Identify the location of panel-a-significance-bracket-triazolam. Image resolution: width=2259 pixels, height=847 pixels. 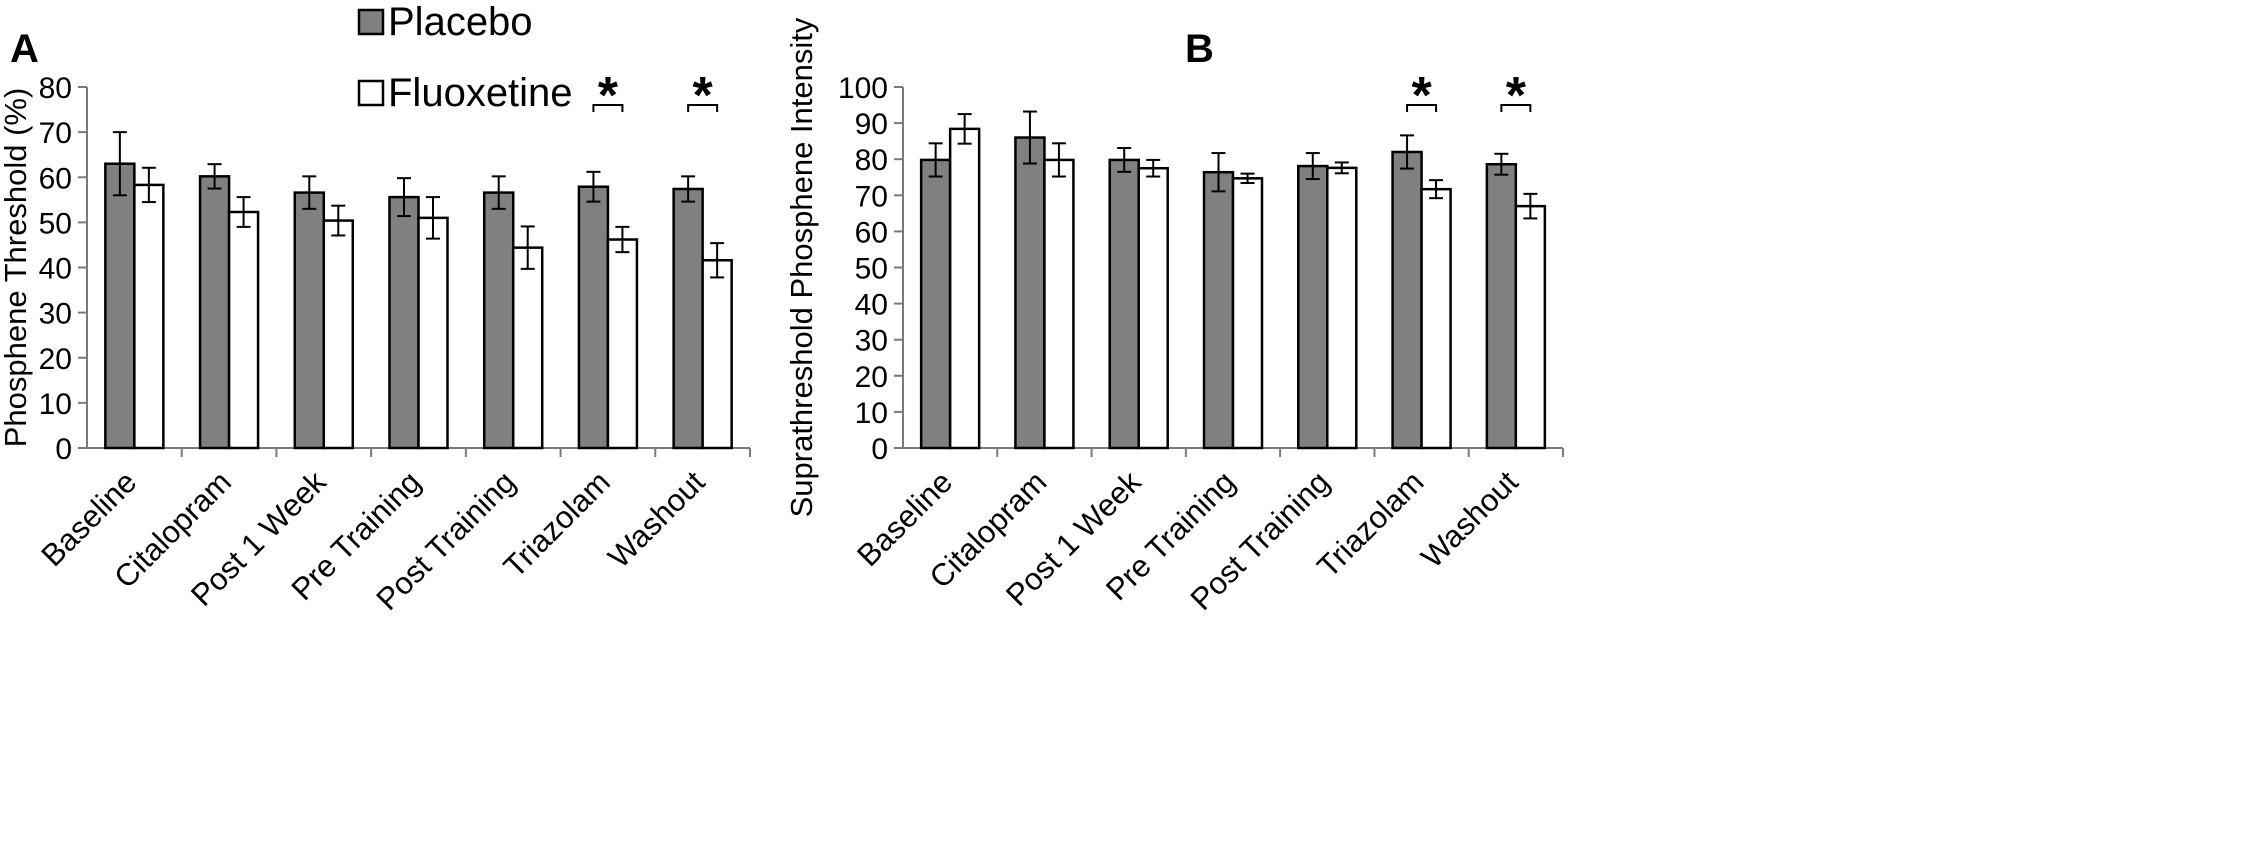
(608, 108).